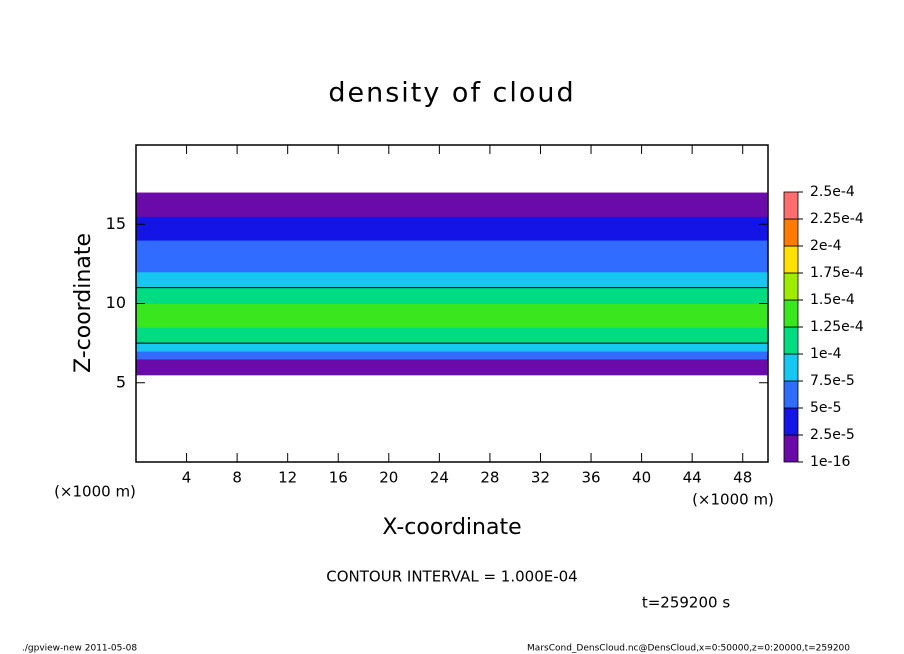 The height and width of the screenshot is (654, 904). What do you see at coordinates (287, 478) in the screenshot?
I see `x-tick-label: 12` at bounding box center [287, 478].